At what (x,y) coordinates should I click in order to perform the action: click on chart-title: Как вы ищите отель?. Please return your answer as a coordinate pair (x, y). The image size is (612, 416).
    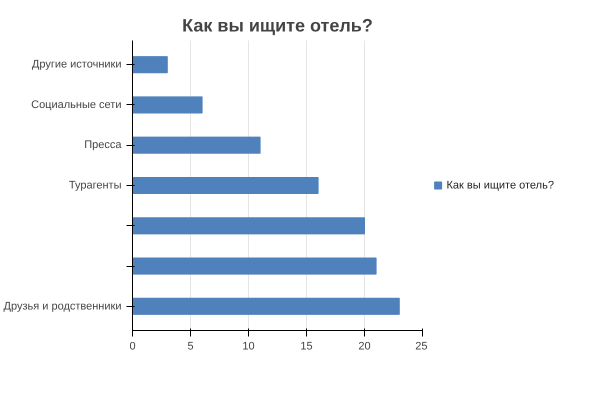
    Looking at the image, I should click on (277, 26).